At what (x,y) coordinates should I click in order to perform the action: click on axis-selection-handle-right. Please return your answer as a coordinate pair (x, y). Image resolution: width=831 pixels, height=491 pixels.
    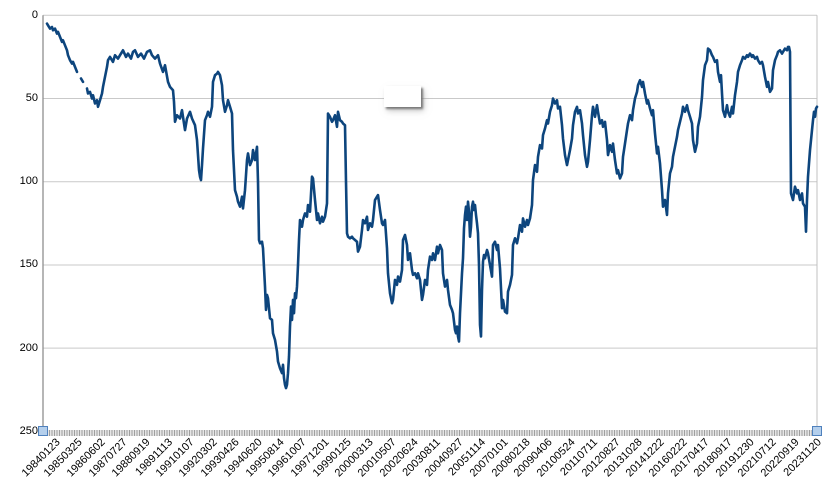
    Looking at the image, I should click on (817, 431).